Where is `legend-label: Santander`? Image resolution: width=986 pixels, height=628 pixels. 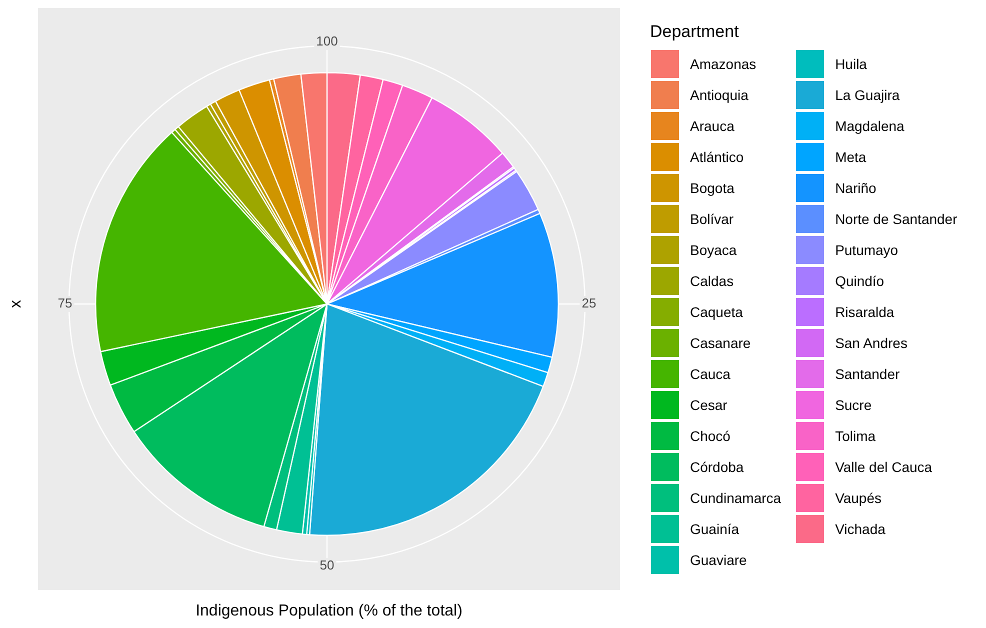
legend-label: Santander is located at coordinates (867, 374).